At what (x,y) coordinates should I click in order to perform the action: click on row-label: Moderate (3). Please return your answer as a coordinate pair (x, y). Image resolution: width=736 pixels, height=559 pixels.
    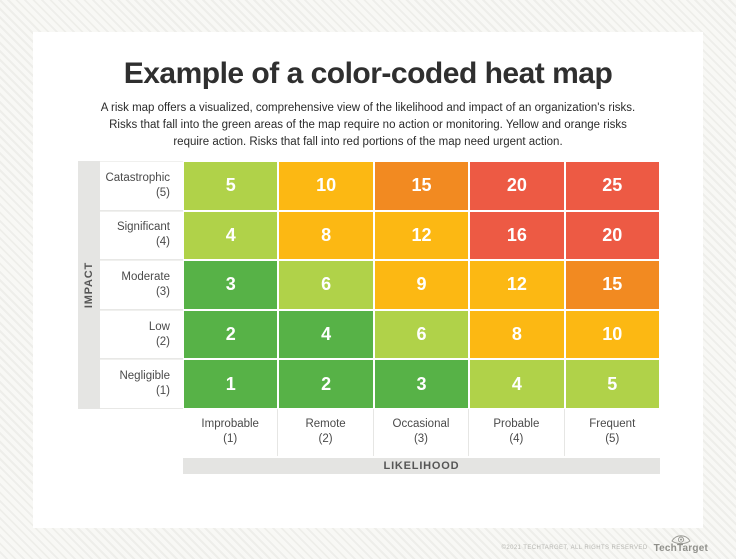
    Looking at the image, I should click on (141, 285).